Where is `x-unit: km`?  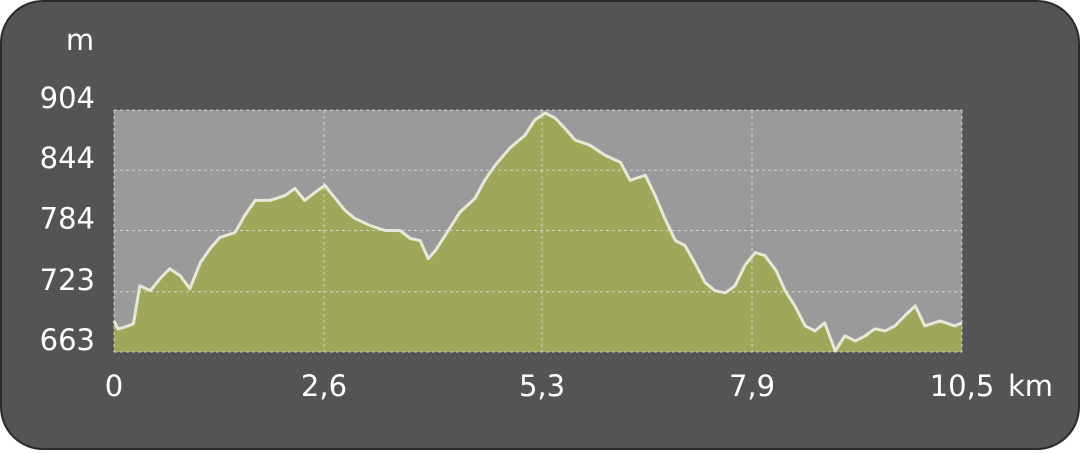
x-unit: km is located at coordinates (1030, 386).